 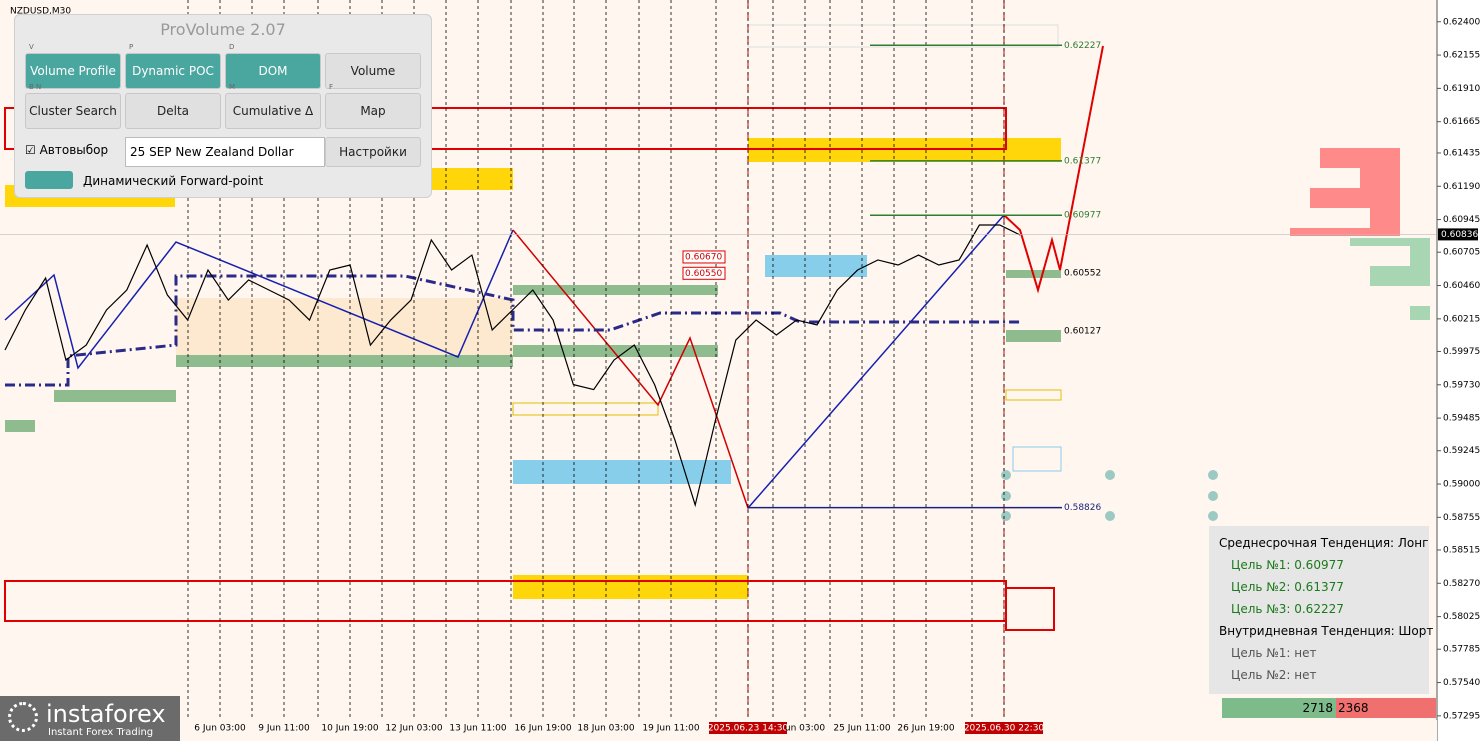 What do you see at coordinates (1461, 352) in the screenshot?
I see `price-label: 0.59975` at bounding box center [1461, 352].